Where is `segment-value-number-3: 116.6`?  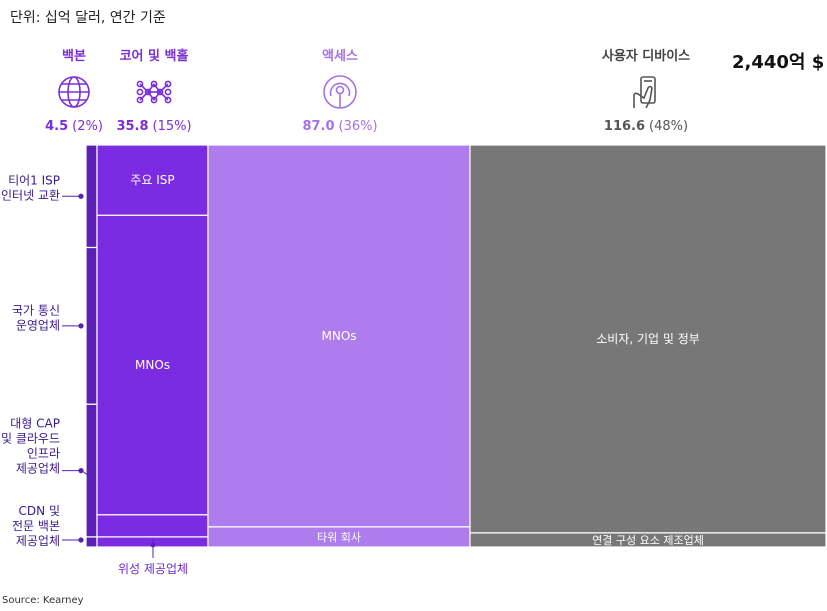
segment-value-number-3: 116.6 is located at coordinates (624, 126).